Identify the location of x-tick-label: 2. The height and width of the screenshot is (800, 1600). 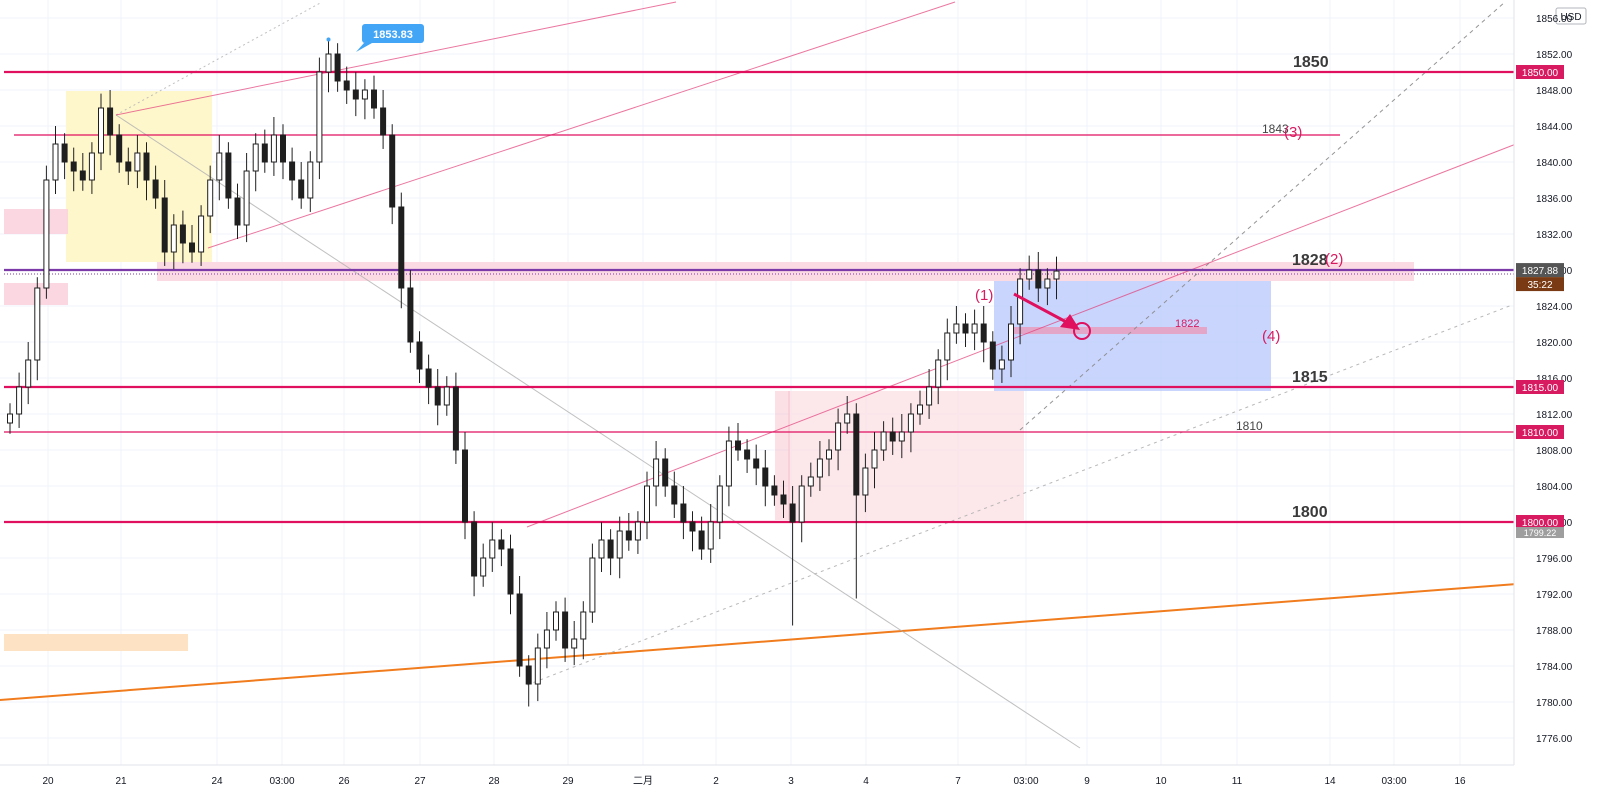
(716, 781).